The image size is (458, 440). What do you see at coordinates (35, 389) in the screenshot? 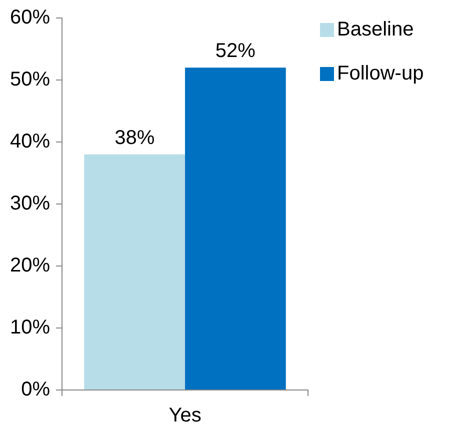
I see `y-tick-label: 0%` at bounding box center [35, 389].